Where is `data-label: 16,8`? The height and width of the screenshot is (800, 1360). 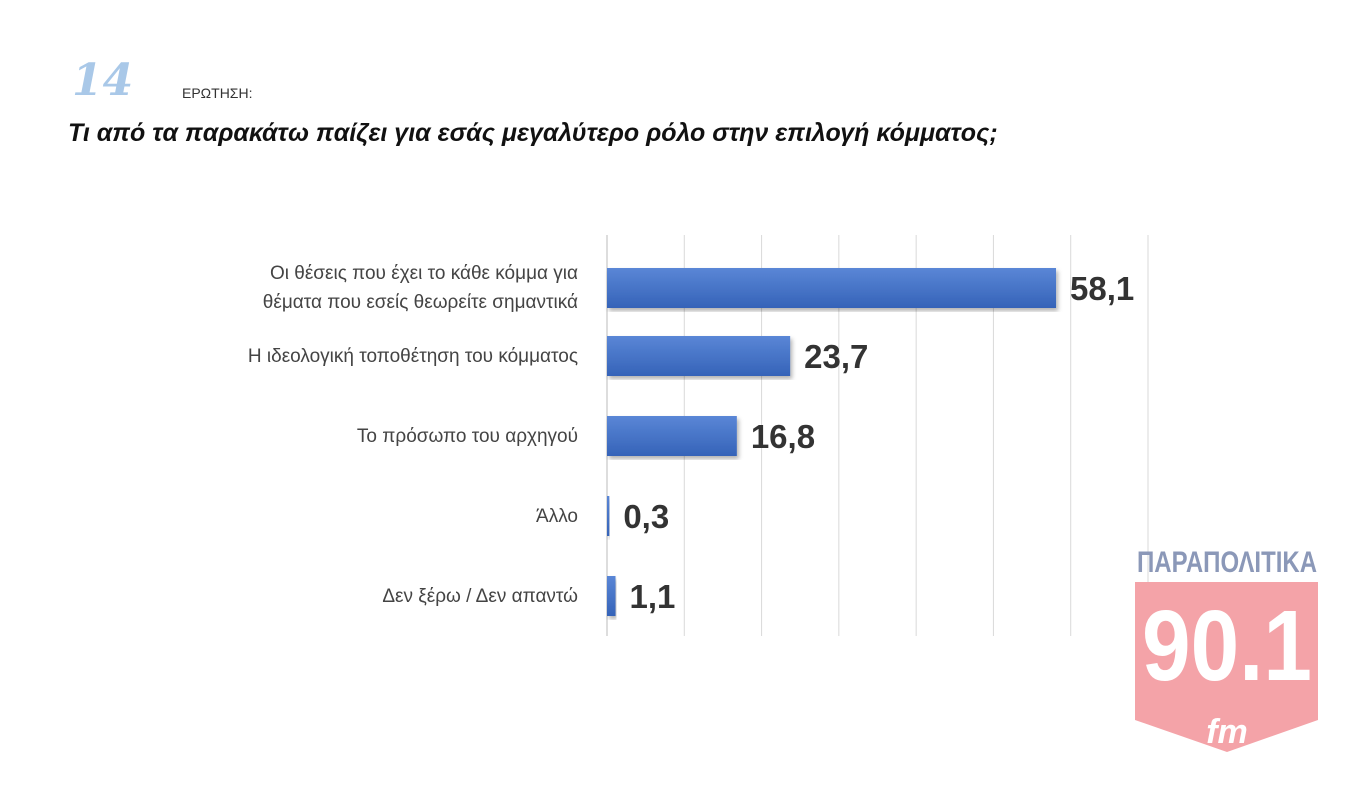 data-label: 16,8 is located at coordinates (783, 436).